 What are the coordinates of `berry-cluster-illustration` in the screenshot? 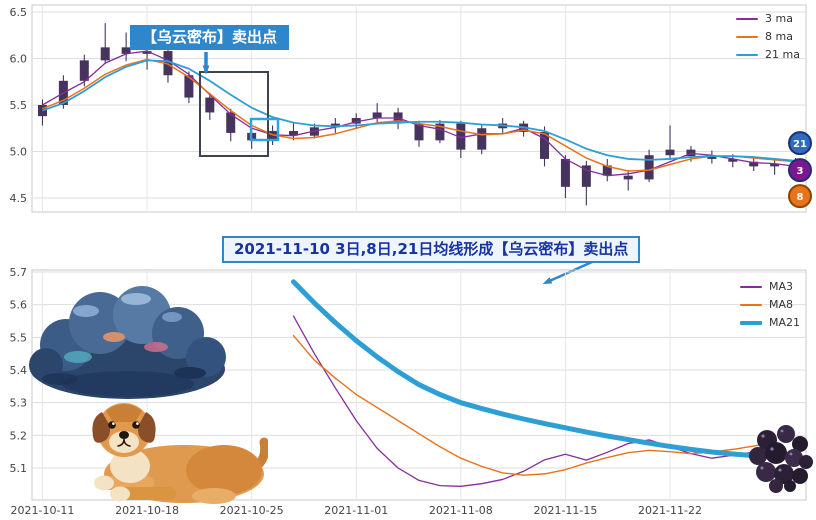 It's located at (781, 459).